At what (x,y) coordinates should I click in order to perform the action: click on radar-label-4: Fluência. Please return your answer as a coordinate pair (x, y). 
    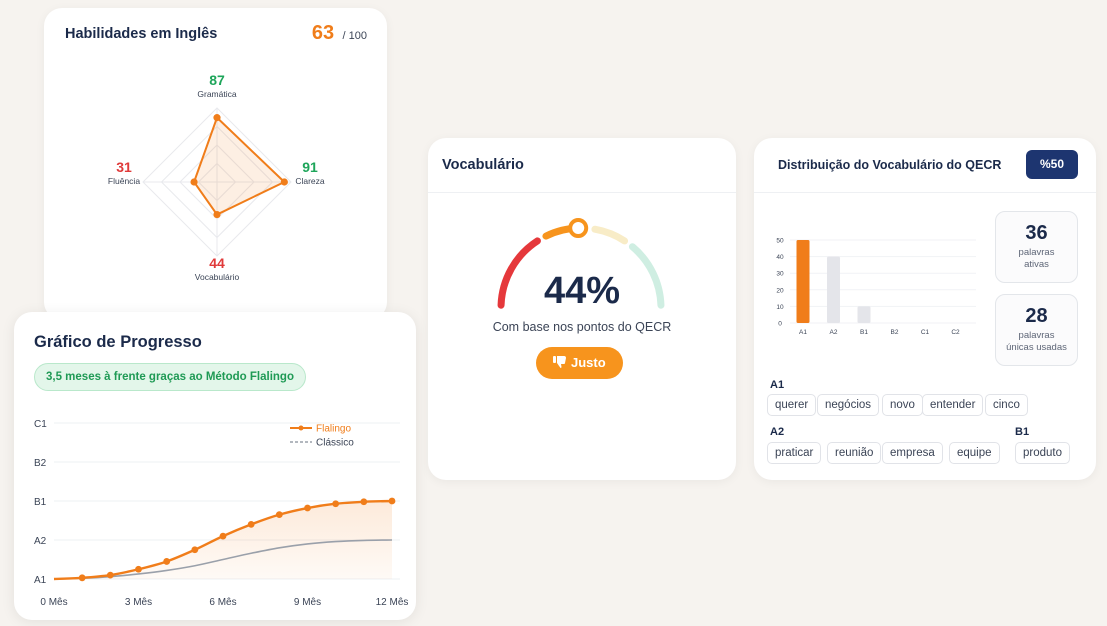
    Looking at the image, I should click on (124, 181).